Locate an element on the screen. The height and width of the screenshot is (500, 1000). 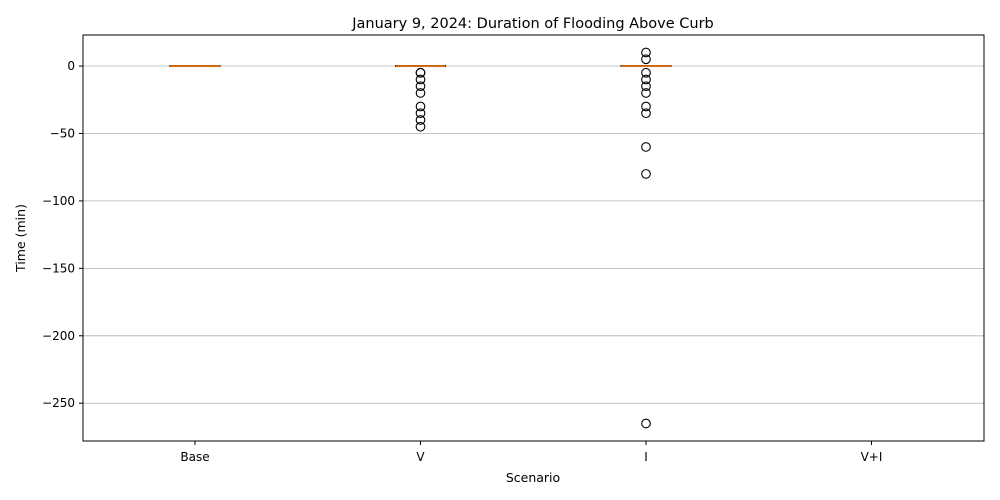
x-axis-label: Scenario is located at coordinates (533, 477).